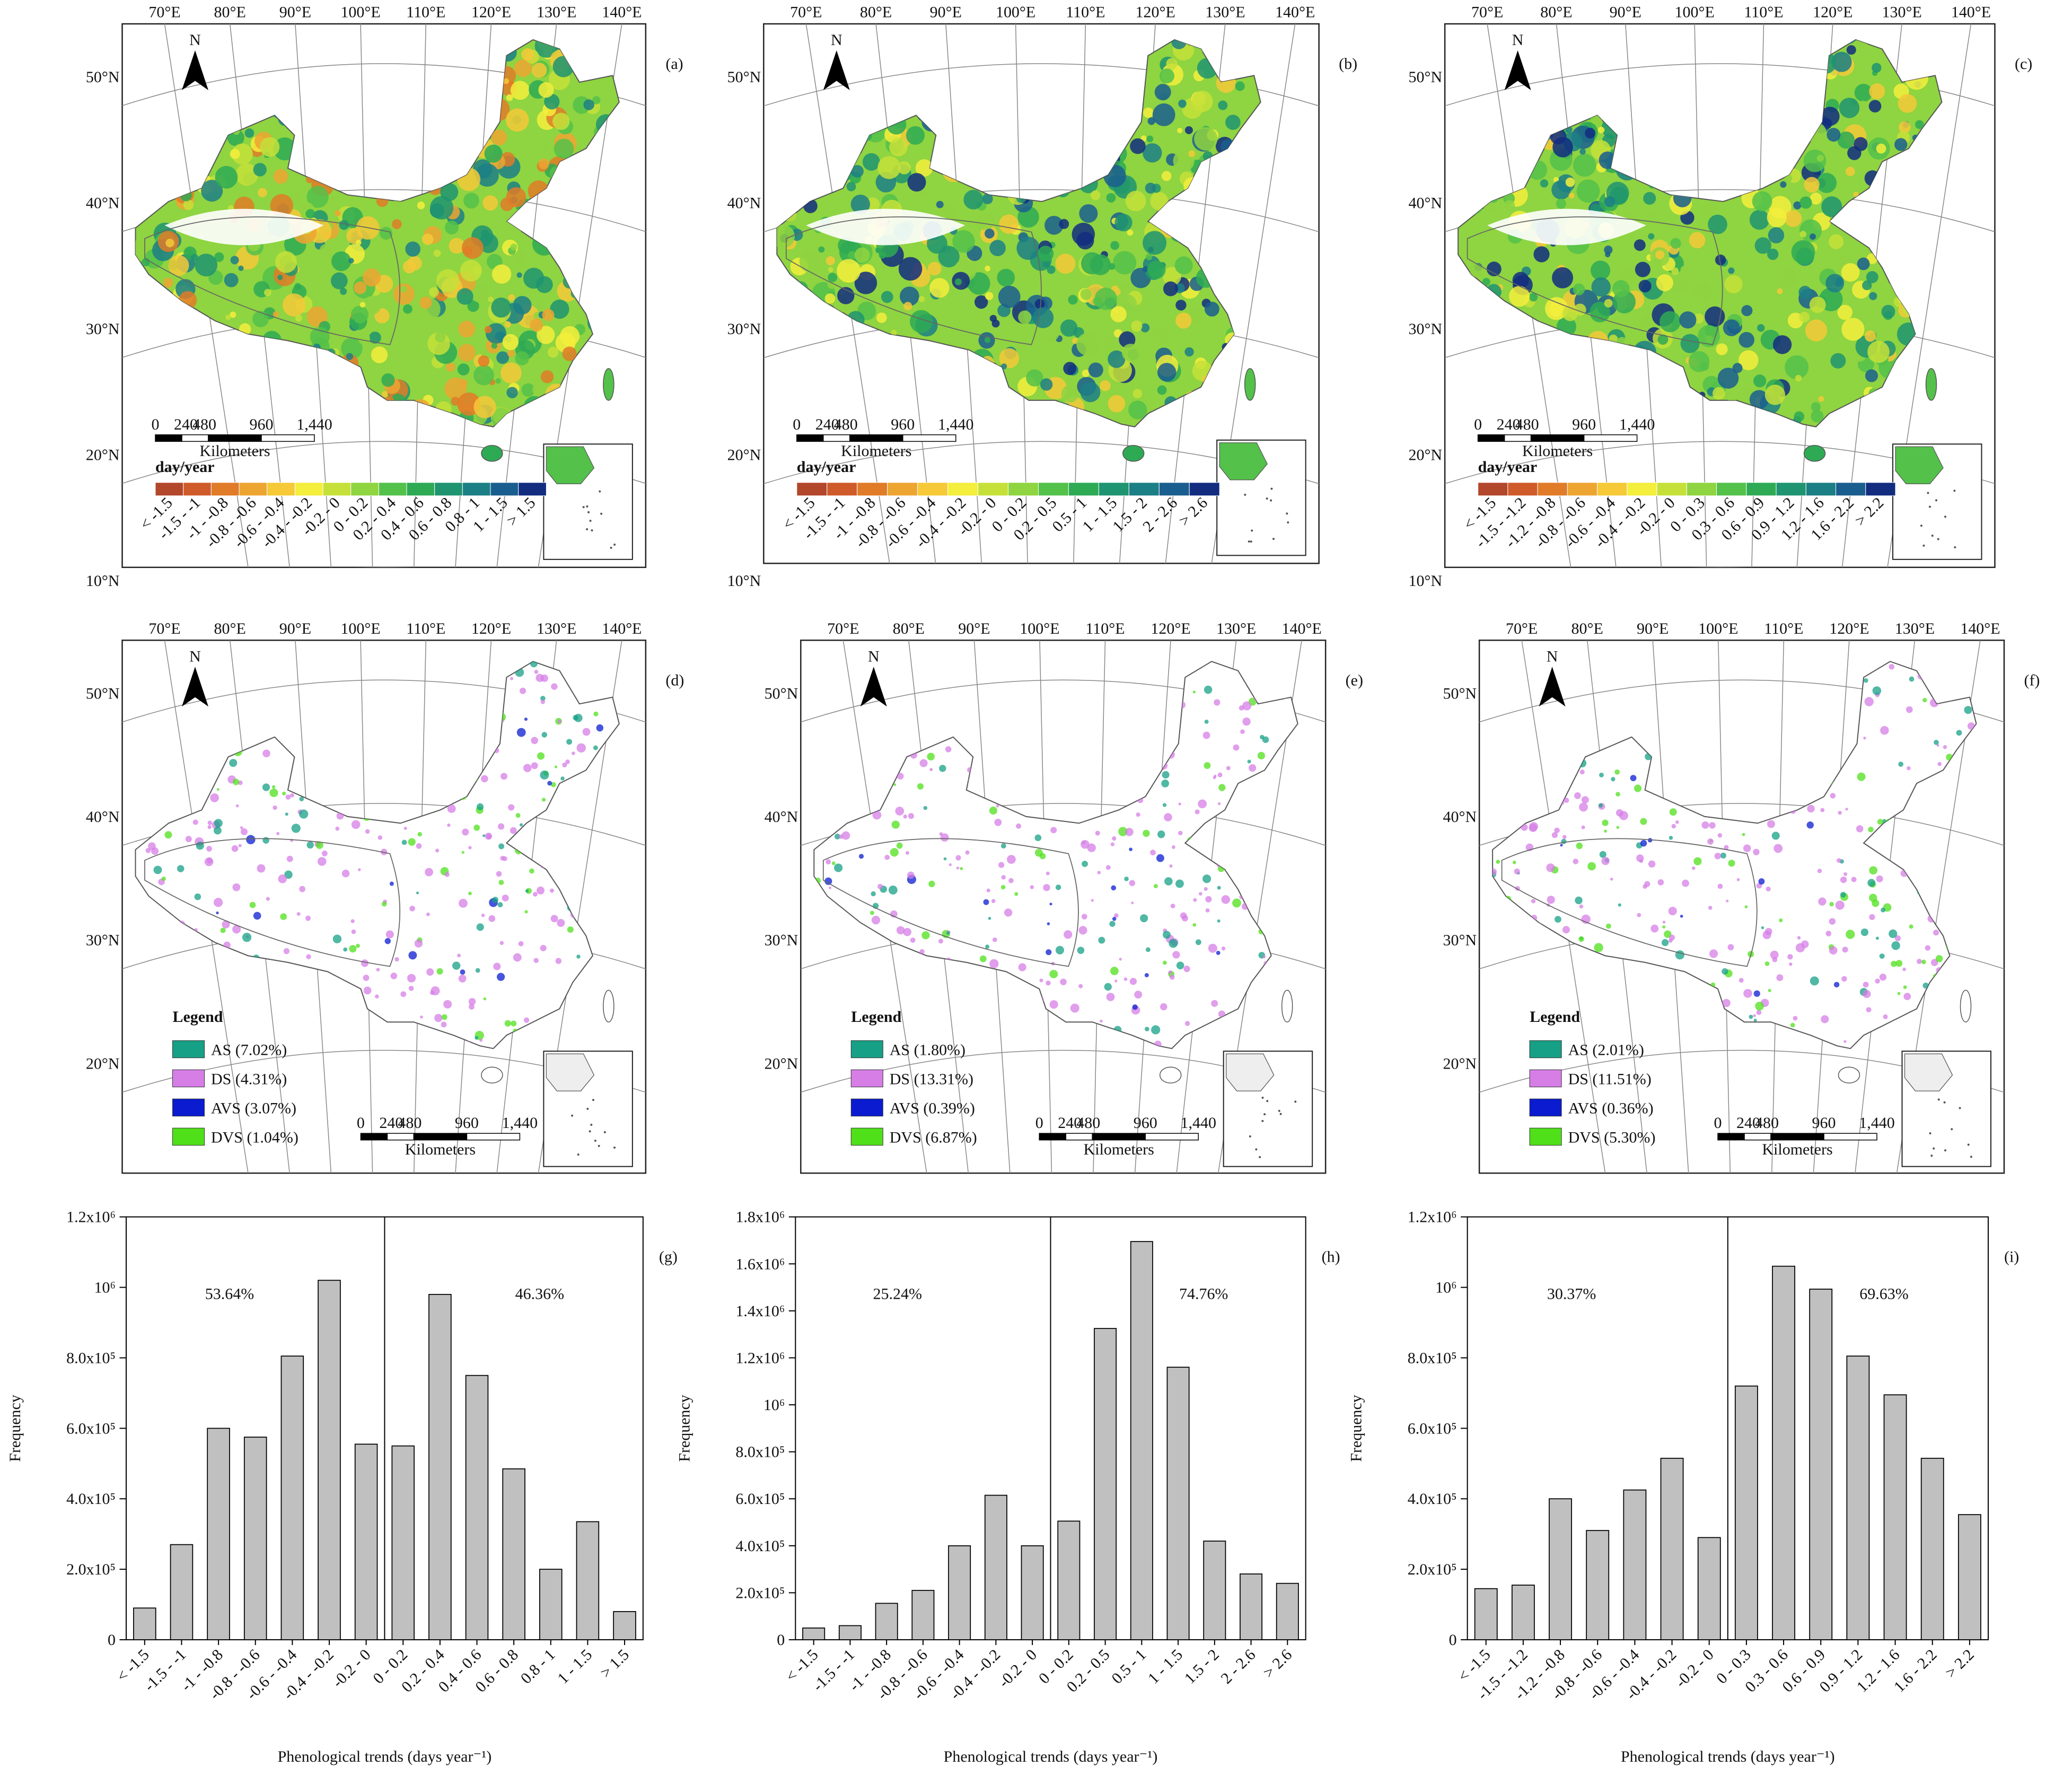  I want to click on scale-label: 1,440, so click(1198, 1123).